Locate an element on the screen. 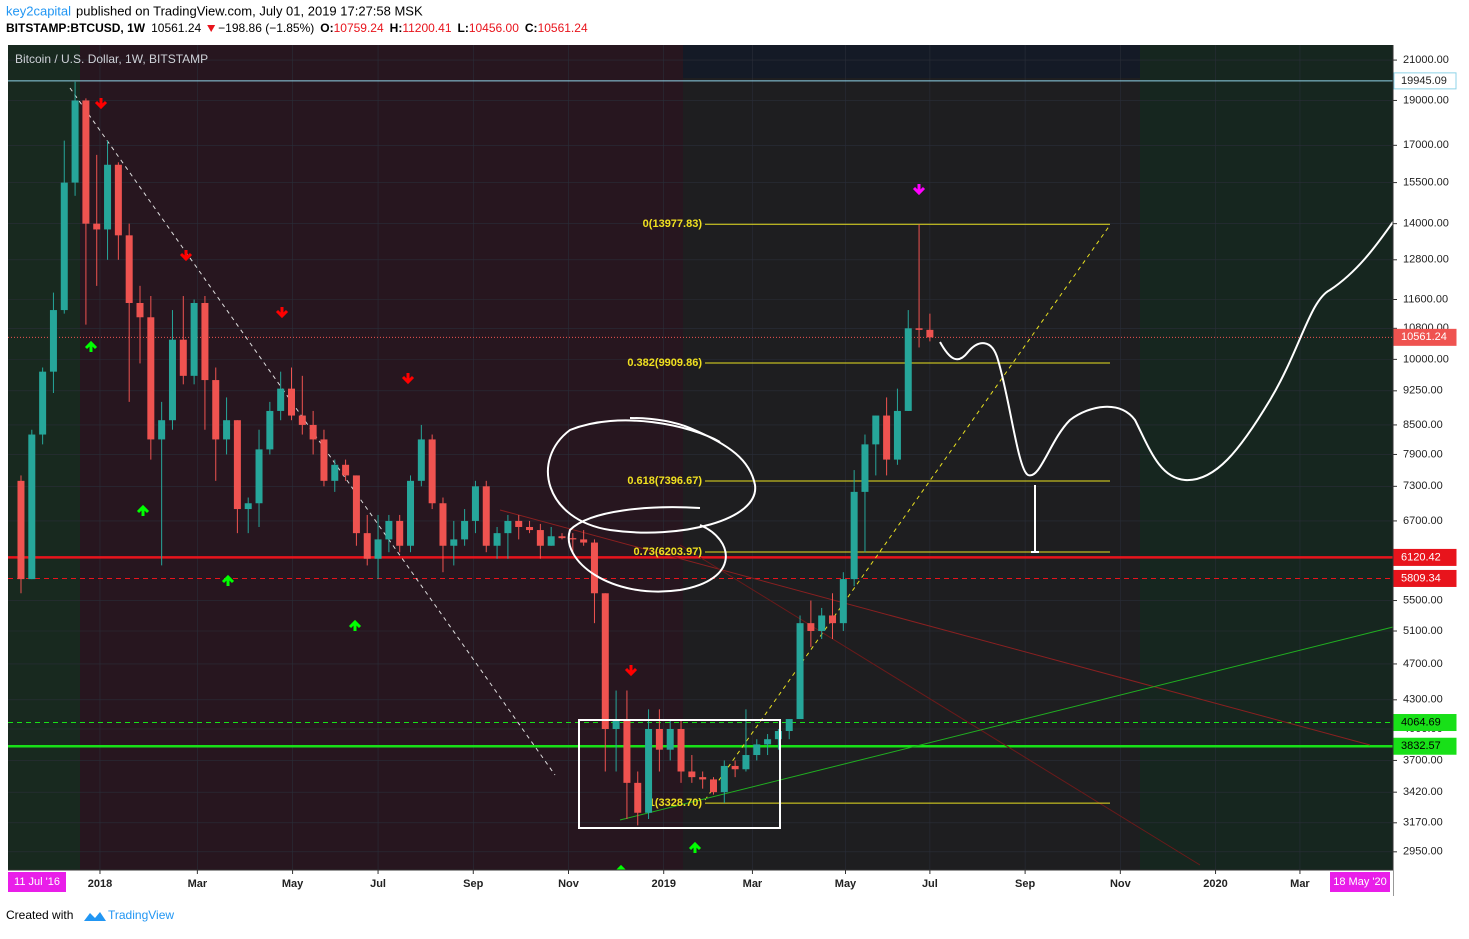 This screenshot has width=1469, height=939. ohlc-label: H: is located at coordinates (396, 28).